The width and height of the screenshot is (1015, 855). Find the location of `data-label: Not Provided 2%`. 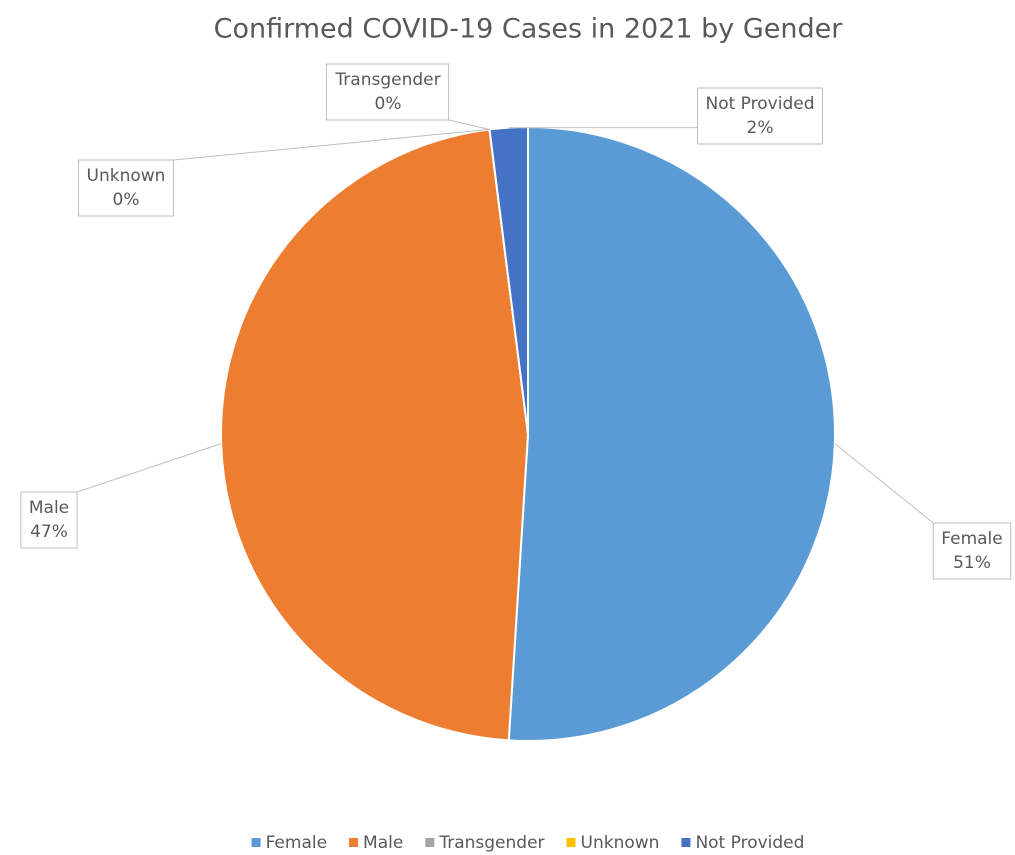

data-label: Not Provided 2% is located at coordinates (760, 116).